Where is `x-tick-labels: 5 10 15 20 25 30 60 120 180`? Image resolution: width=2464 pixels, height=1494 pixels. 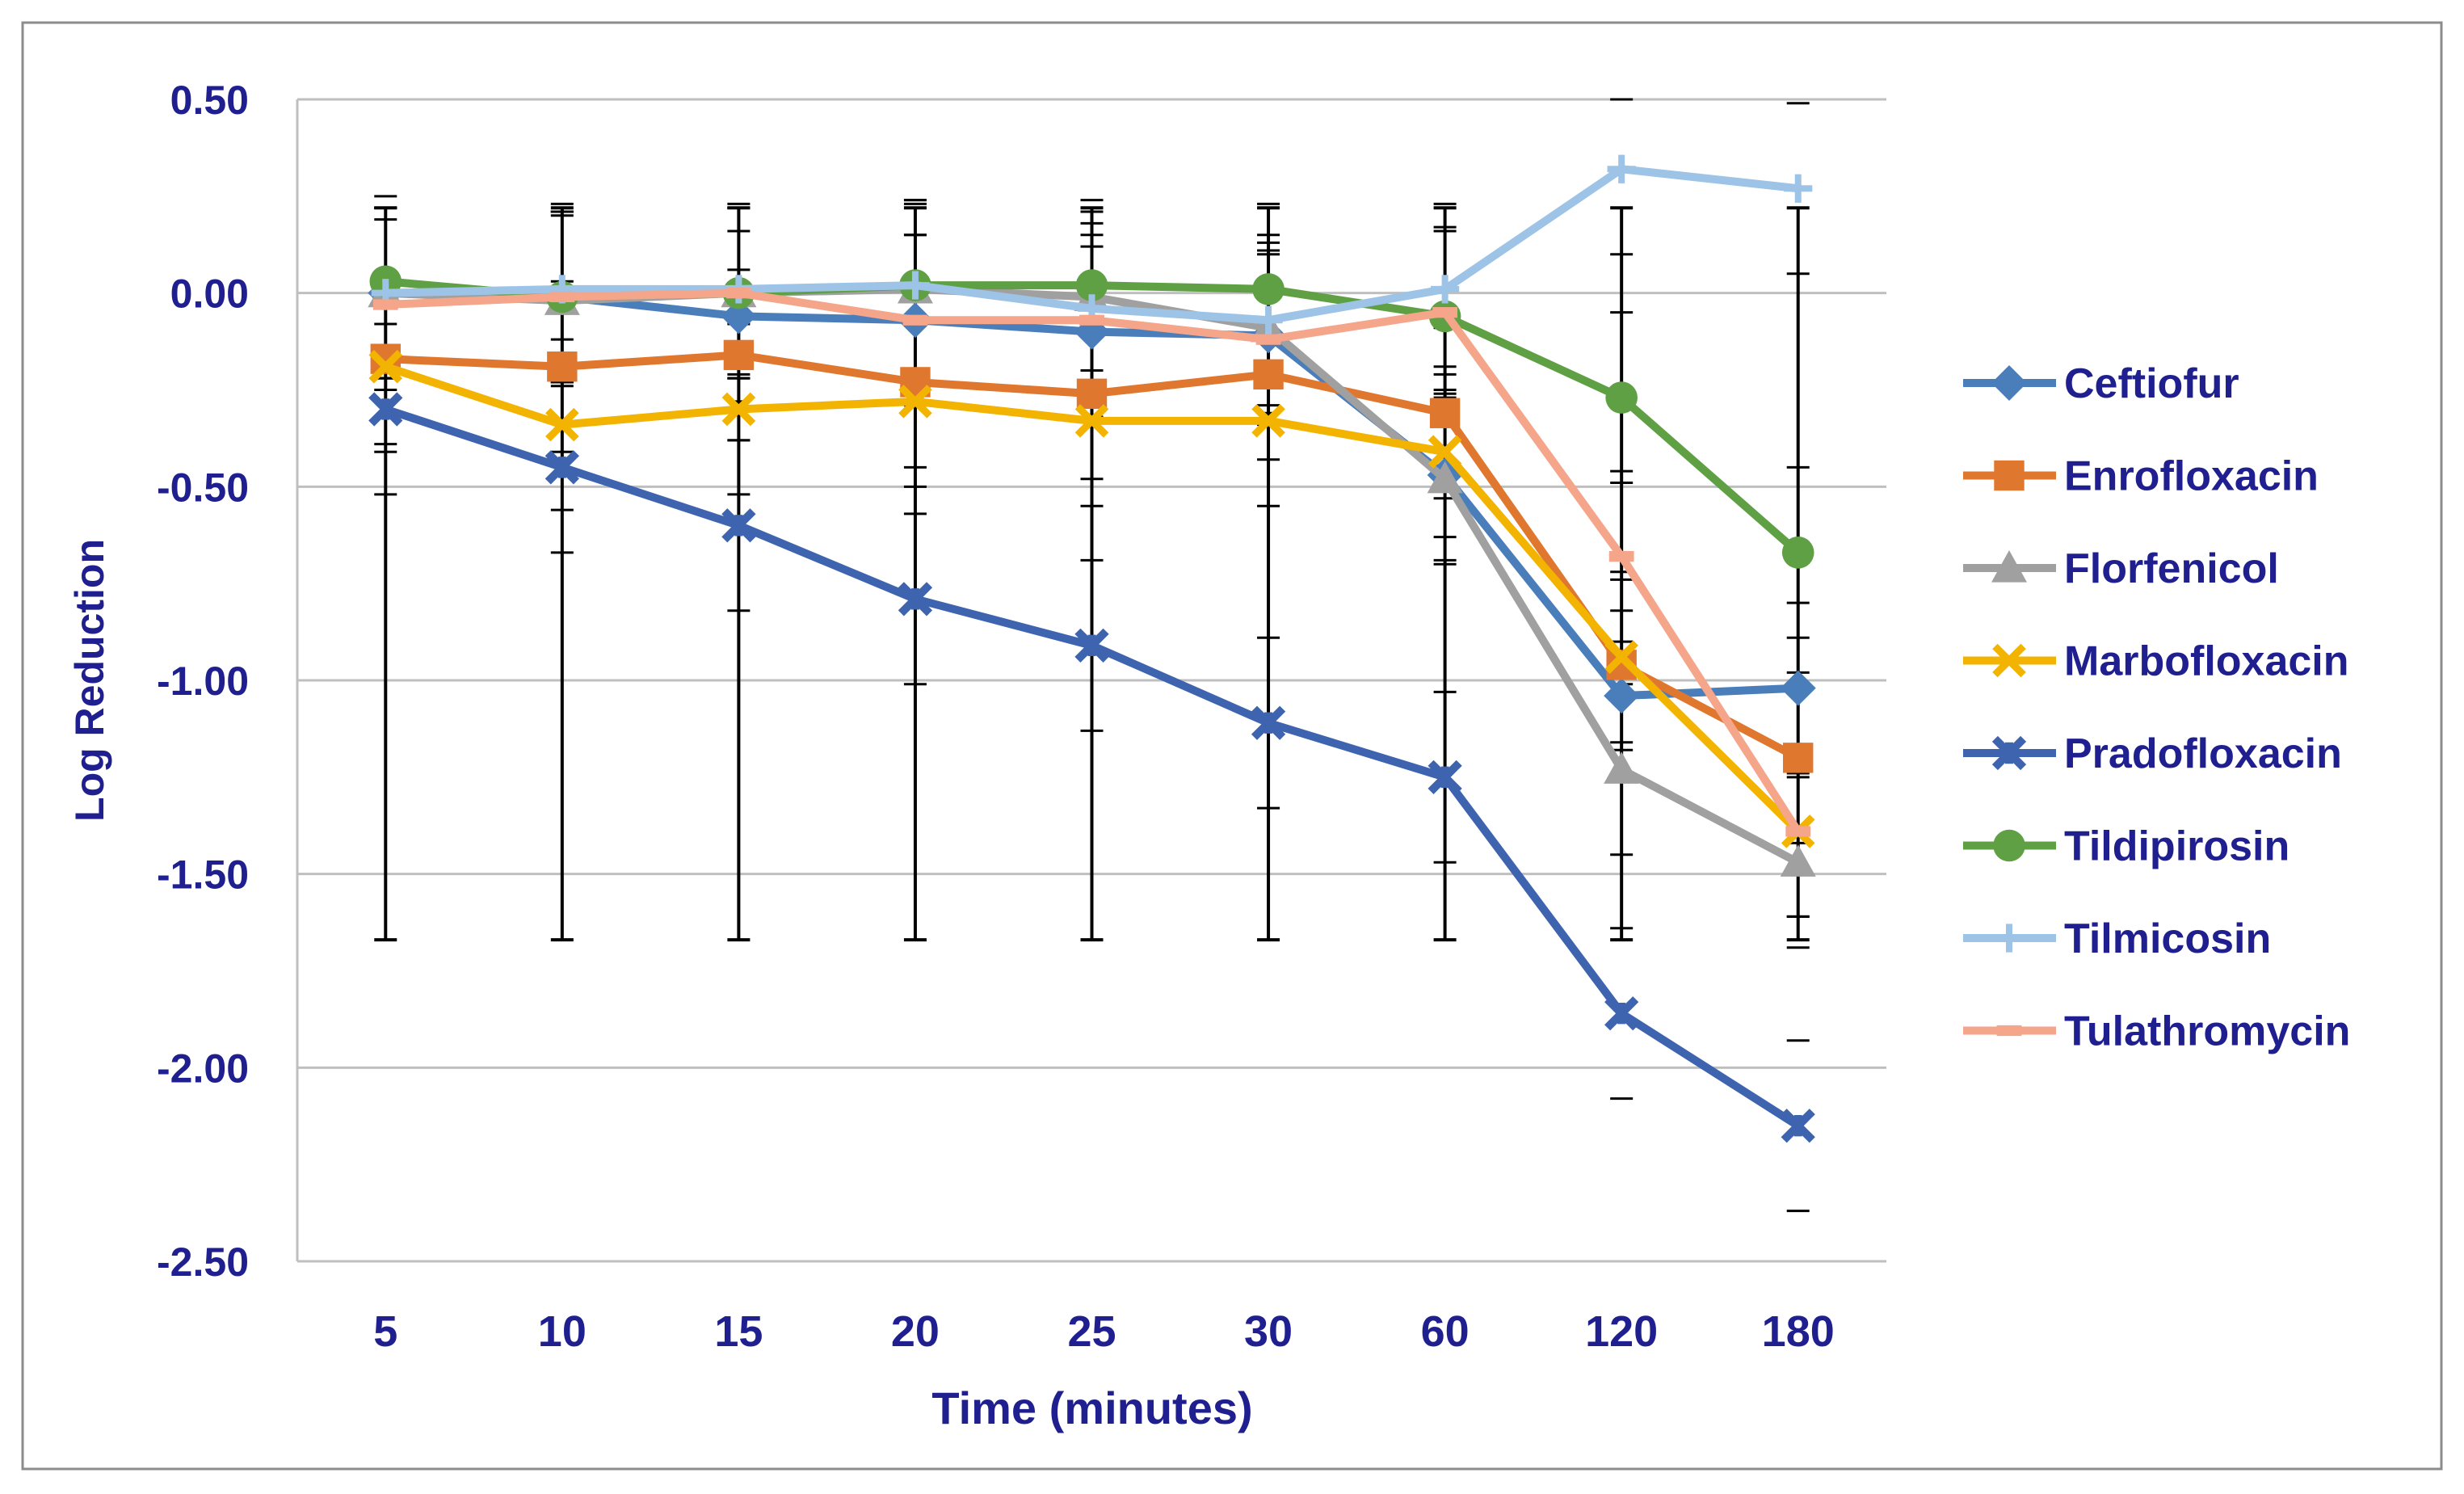
x-tick-labels: 5 10 15 20 25 30 60 120 180 is located at coordinates (1104, 1331).